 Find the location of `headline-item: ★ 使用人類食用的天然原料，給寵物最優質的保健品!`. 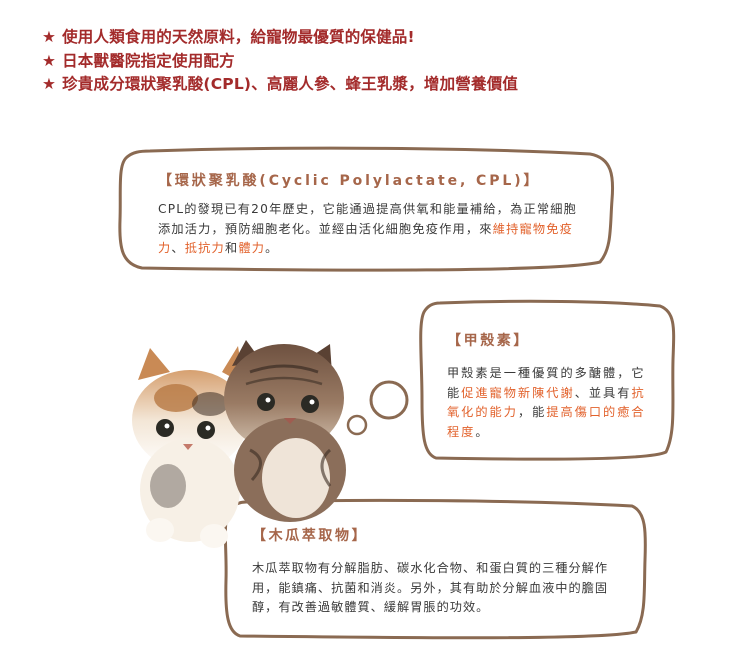

headline-item: ★ 使用人類食用的天然原料，給寵物最優質的保健品! is located at coordinates (280, 38).